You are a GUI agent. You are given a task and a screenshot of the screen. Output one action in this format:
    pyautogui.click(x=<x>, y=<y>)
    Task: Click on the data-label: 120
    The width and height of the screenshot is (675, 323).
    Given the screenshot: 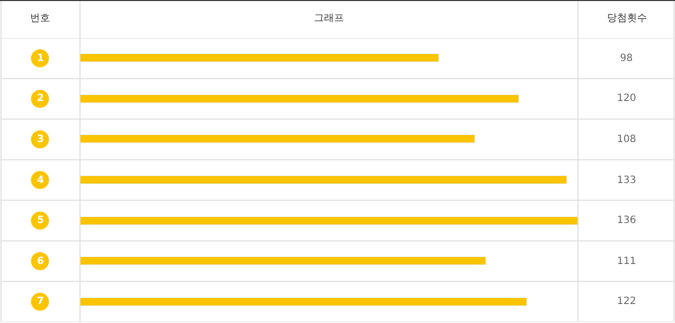 What is the action you would take?
    pyautogui.click(x=626, y=98)
    